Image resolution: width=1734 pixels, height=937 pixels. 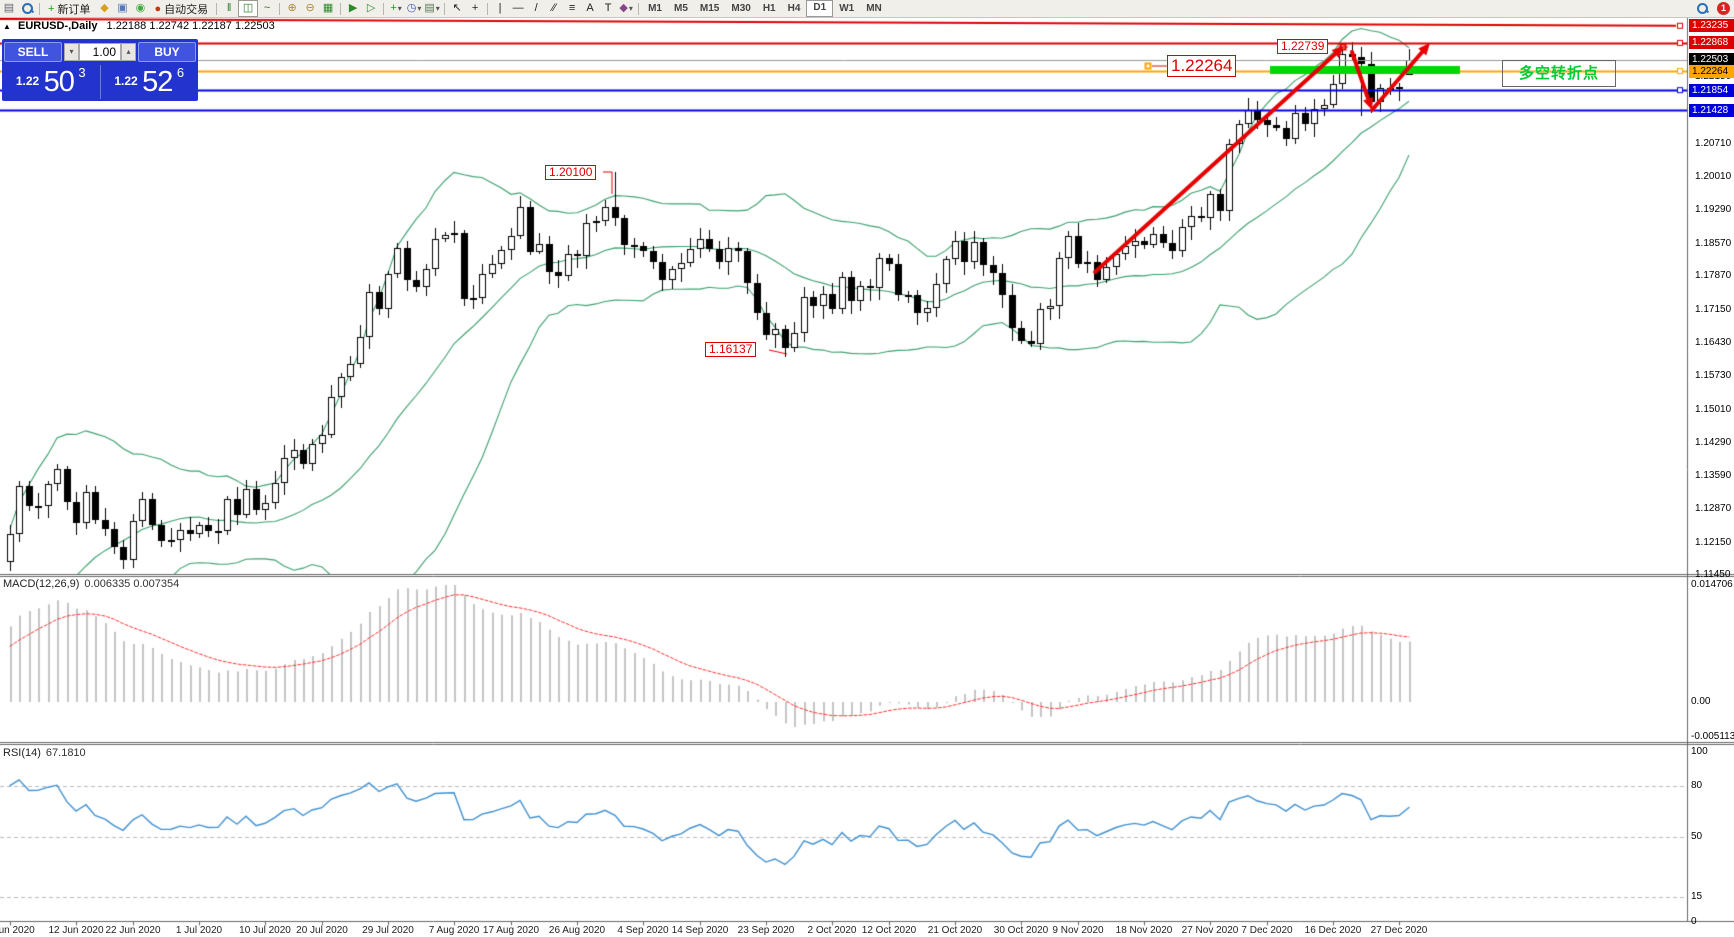 What do you see at coordinates (1303, 46) in the screenshot?
I see `price-label-122739: 1.22739` at bounding box center [1303, 46].